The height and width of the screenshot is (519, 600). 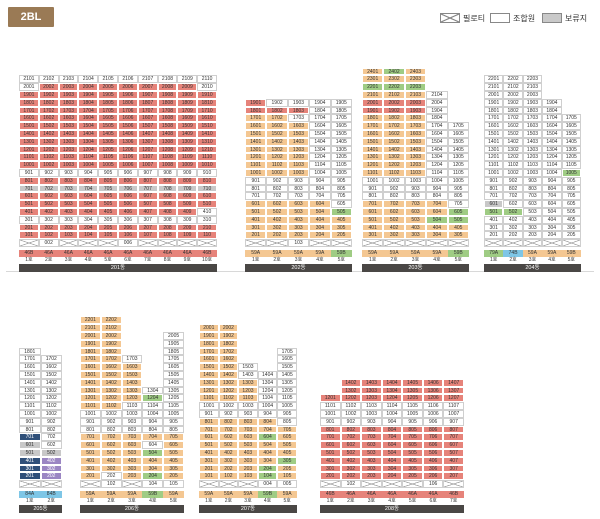 I want to click on unit-cell: 1104, so click(x=320, y=165).